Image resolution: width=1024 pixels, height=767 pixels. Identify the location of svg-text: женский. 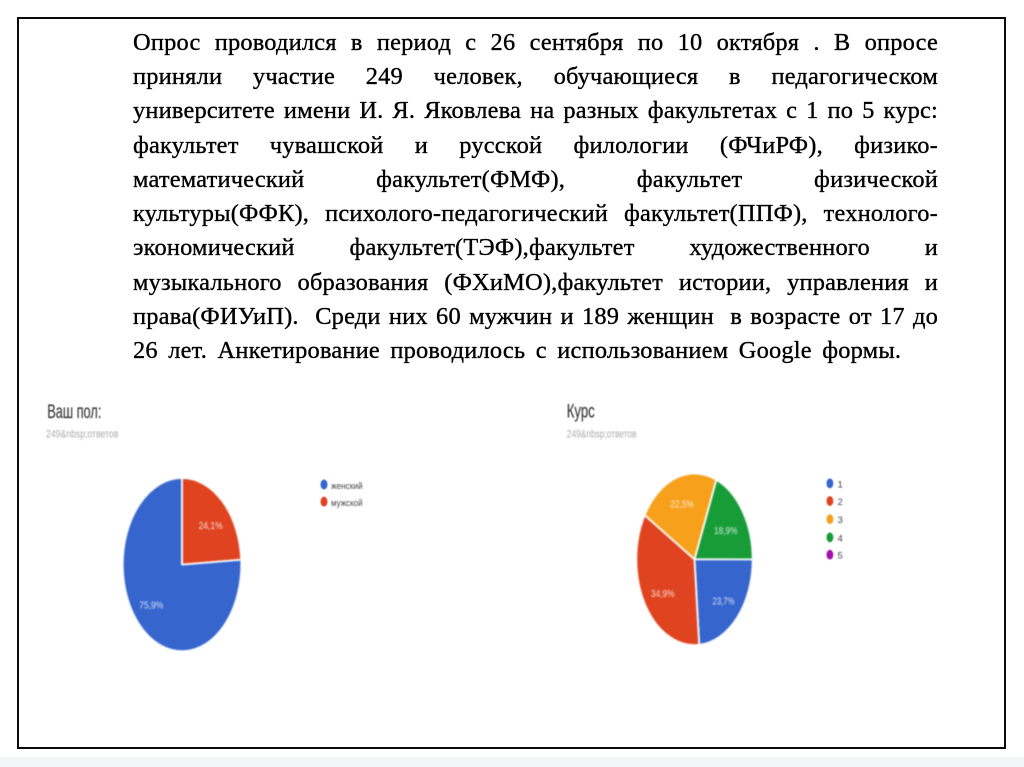
(347, 486).